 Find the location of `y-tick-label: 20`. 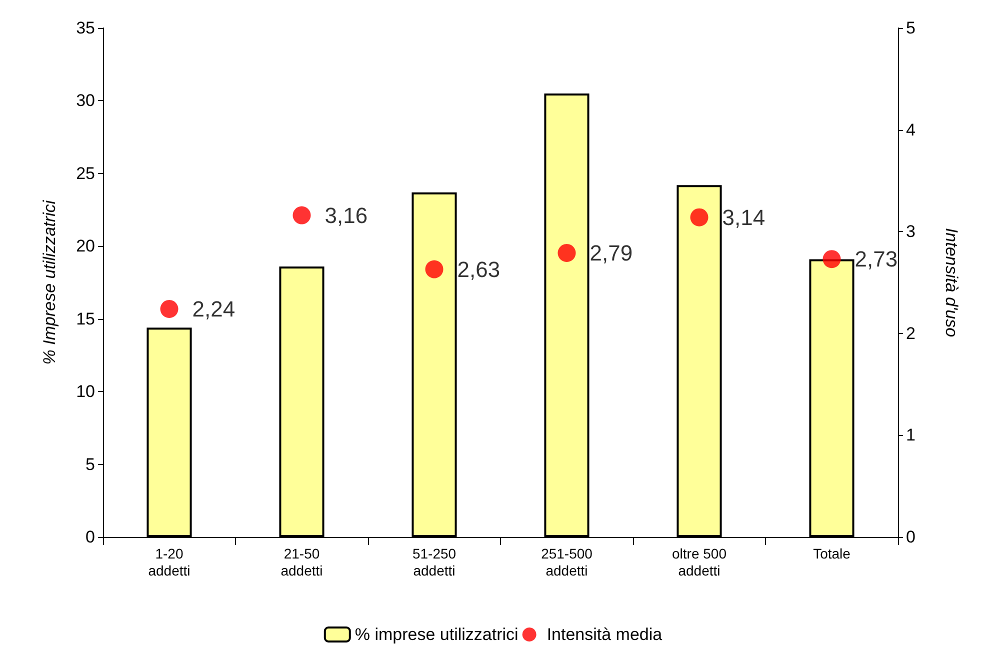

y-tick-label: 20 is located at coordinates (85, 246).